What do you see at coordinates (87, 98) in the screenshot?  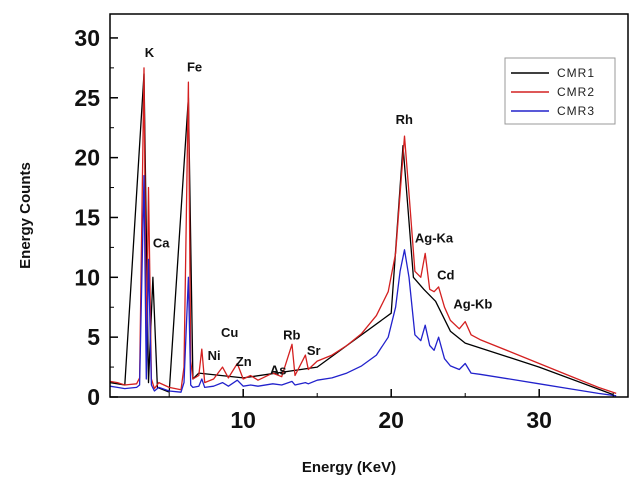 I see `y-tick-label: 25` at bounding box center [87, 98].